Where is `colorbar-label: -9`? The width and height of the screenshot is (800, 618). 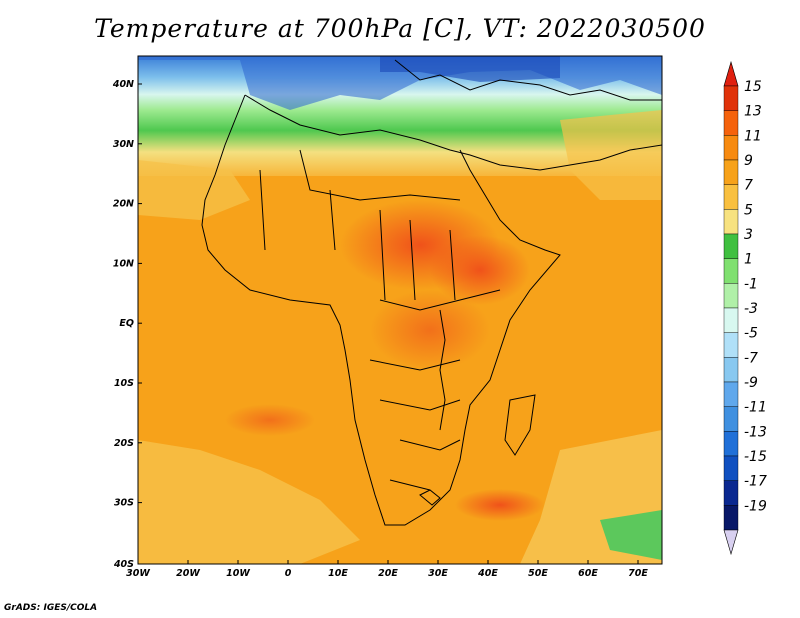 colorbar-label: -9 is located at coordinates (751, 383).